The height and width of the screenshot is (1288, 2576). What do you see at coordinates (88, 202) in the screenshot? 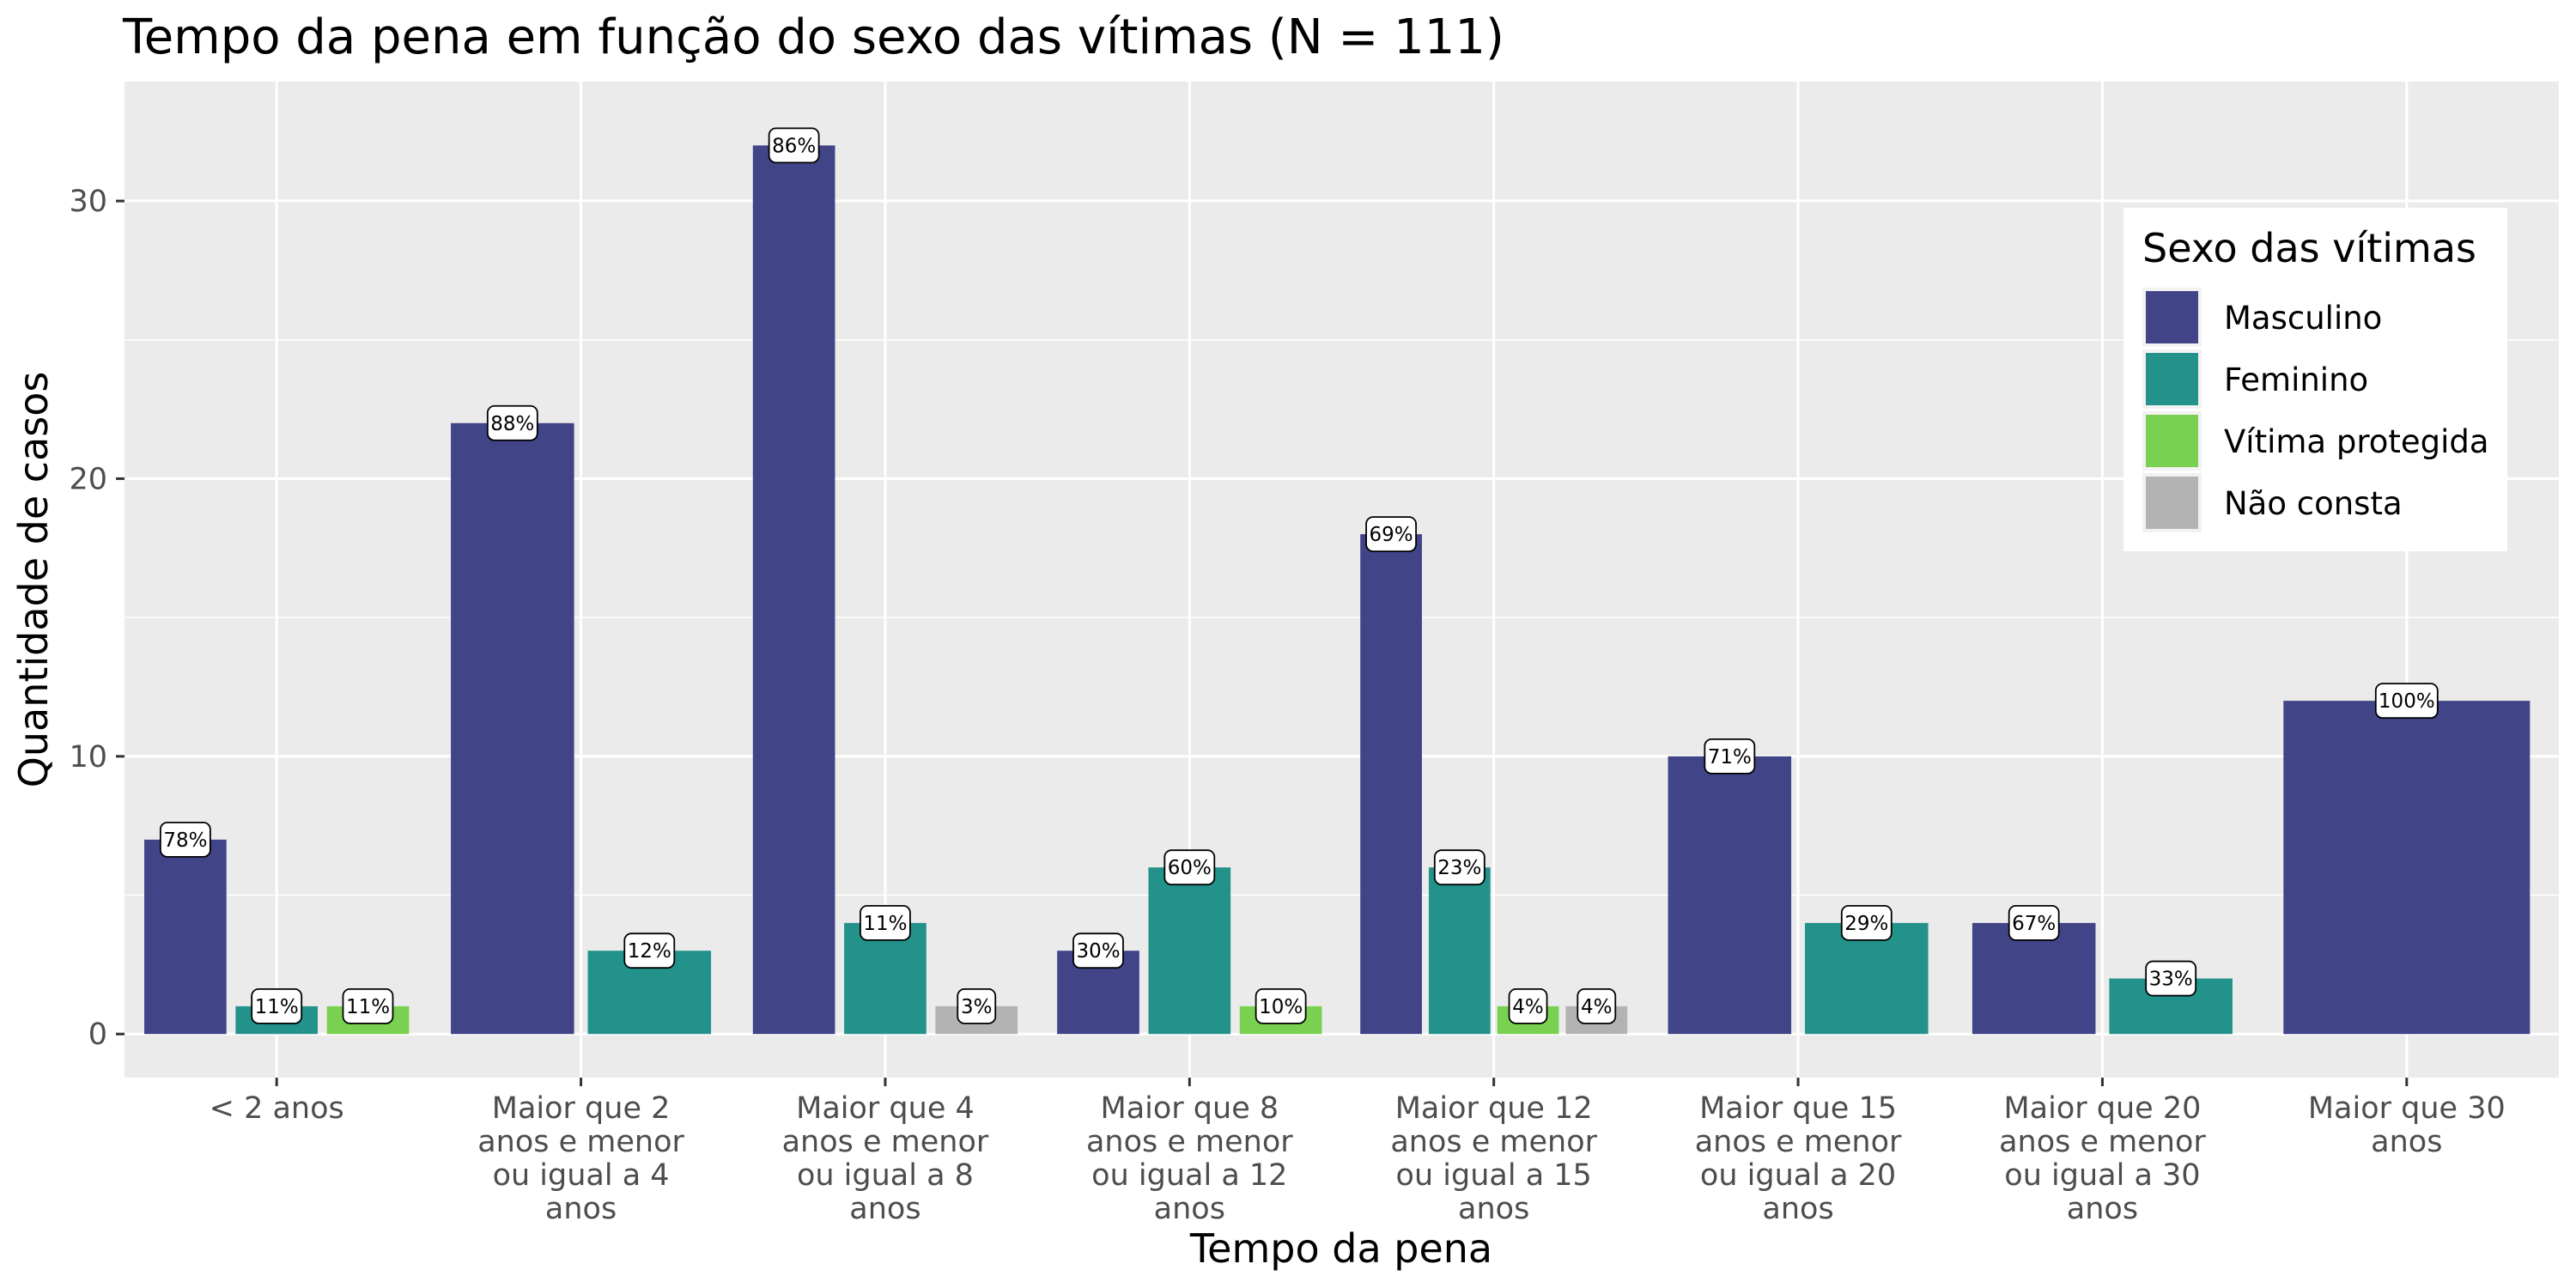
I see `y-tick-label: 30` at bounding box center [88, 202].